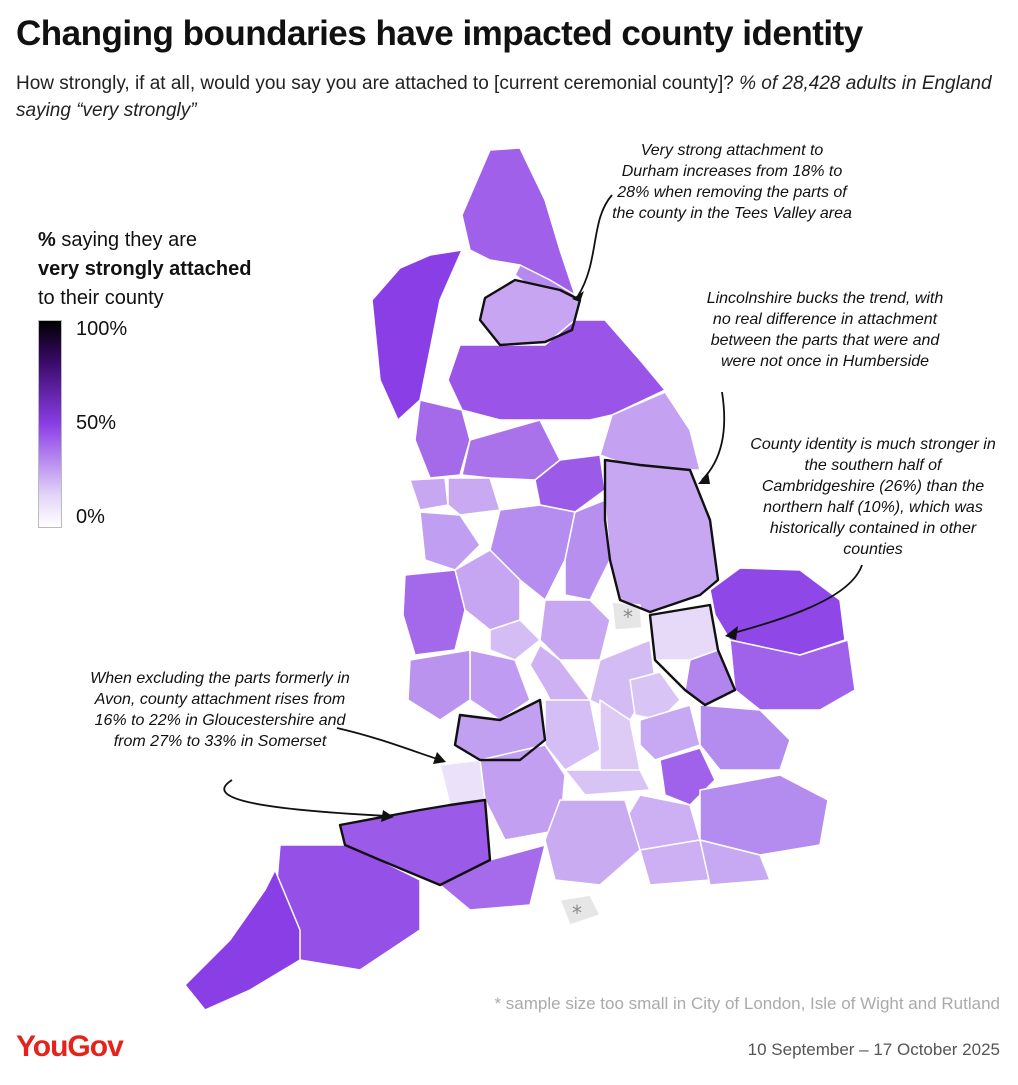  Describe the element at coordinates (556, 370) in the screenshot. I see `county-north-yorkshire` at that location.